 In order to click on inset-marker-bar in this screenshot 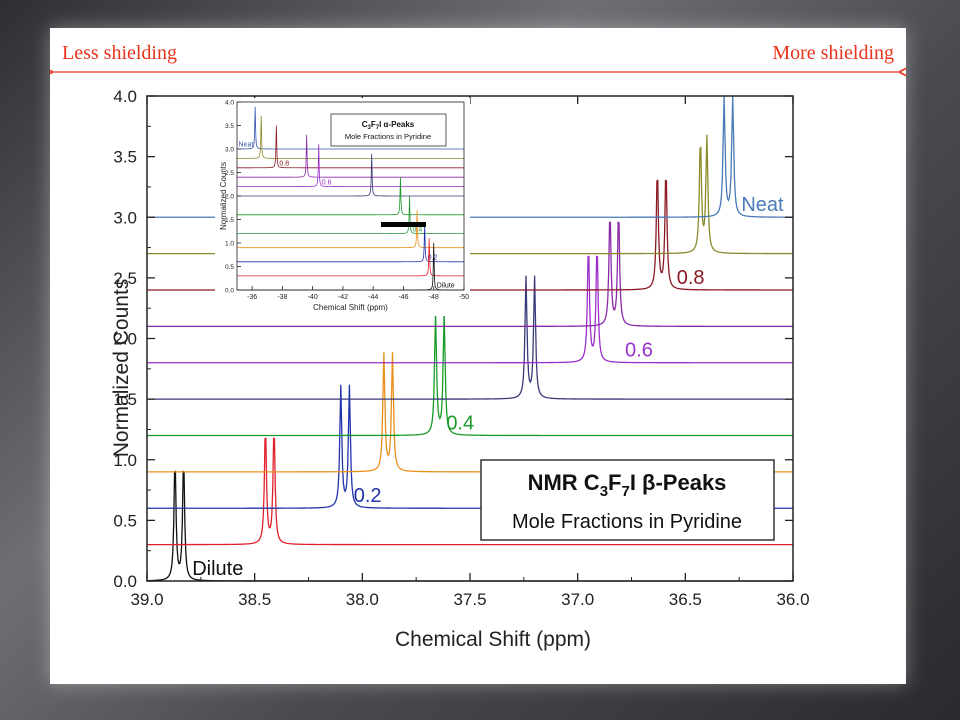, I will do `click(403, 224)`.